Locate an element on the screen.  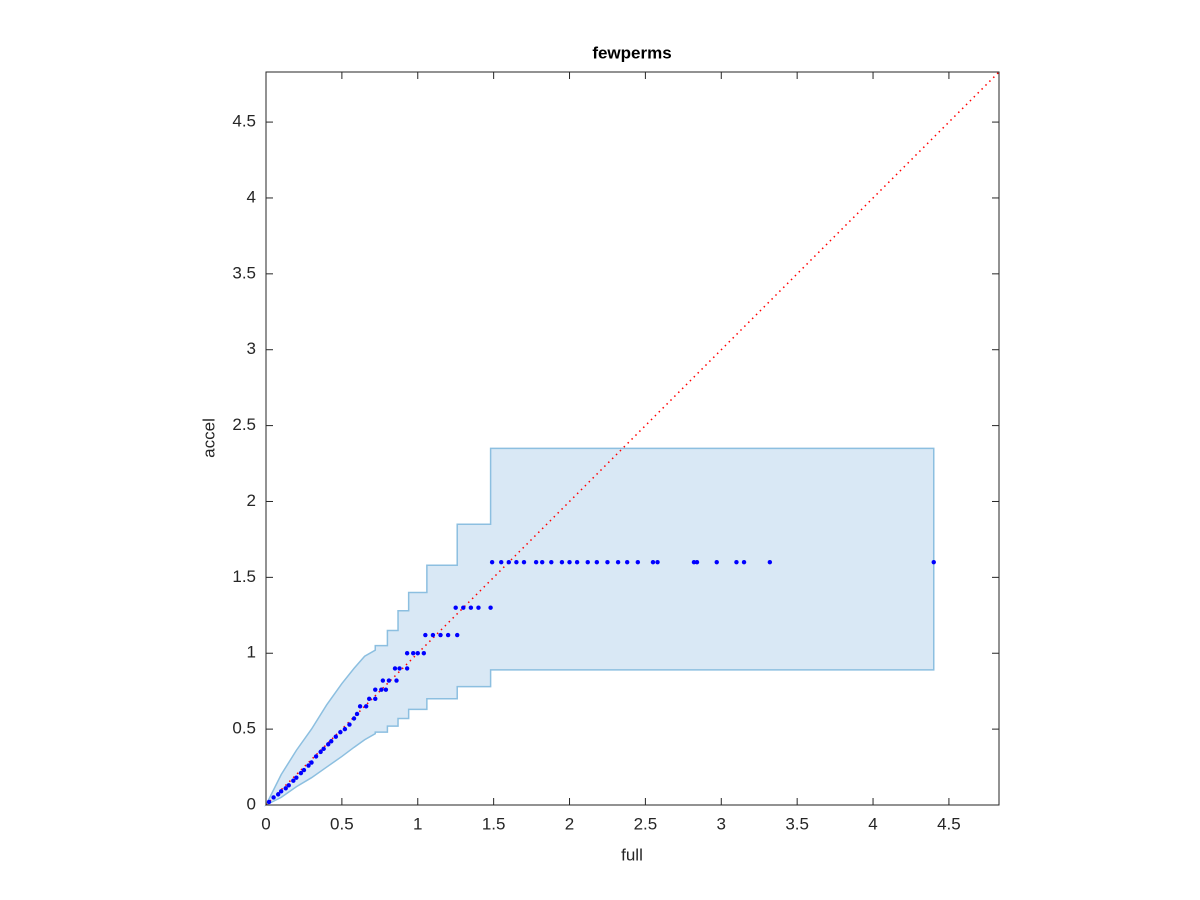
y-tick-label: 4.5 is located at coordinates (244, 121).